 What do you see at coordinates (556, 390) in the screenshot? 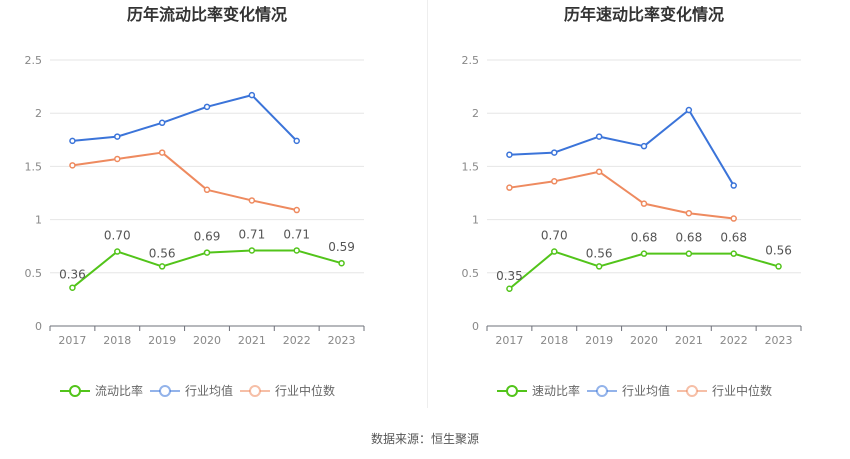
I see `legend-label: 速动比率` at bounding box center [556, 390].